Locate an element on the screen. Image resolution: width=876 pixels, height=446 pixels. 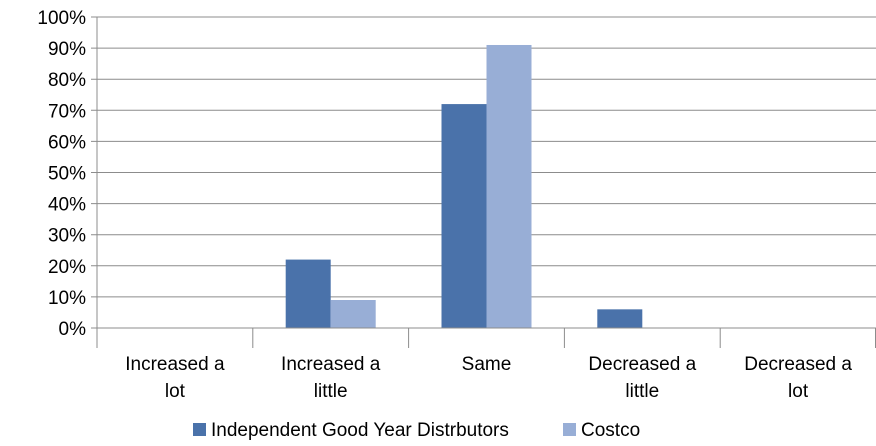
y-tick-label: 0% is located at coordinates (73, 329).